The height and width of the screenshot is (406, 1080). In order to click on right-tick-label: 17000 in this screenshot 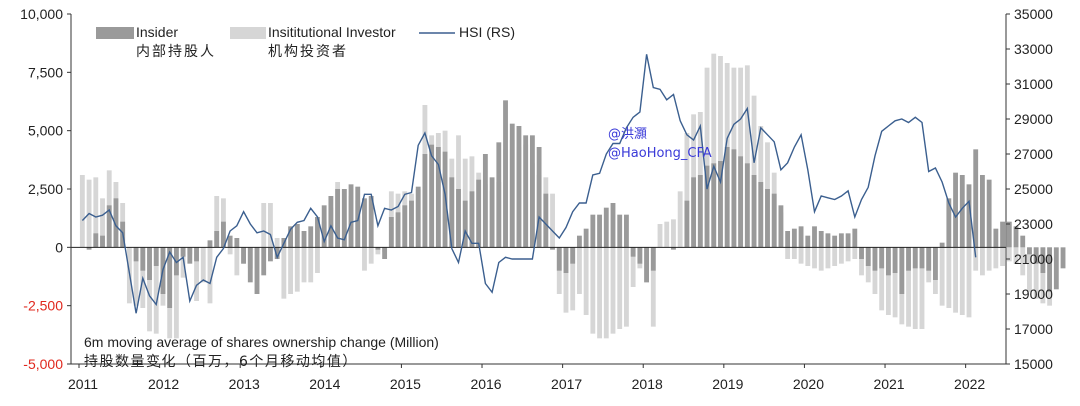, I will do `click(1033, 329)`.